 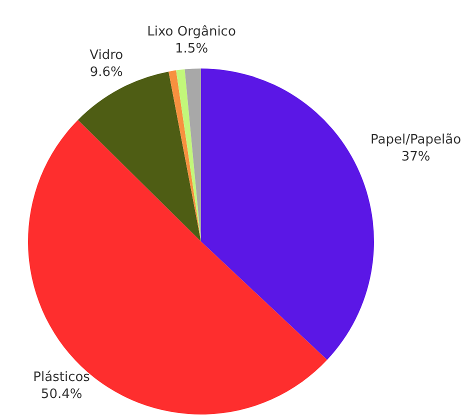 I want to click on data-label: 37%, so click(x=415, y=156).